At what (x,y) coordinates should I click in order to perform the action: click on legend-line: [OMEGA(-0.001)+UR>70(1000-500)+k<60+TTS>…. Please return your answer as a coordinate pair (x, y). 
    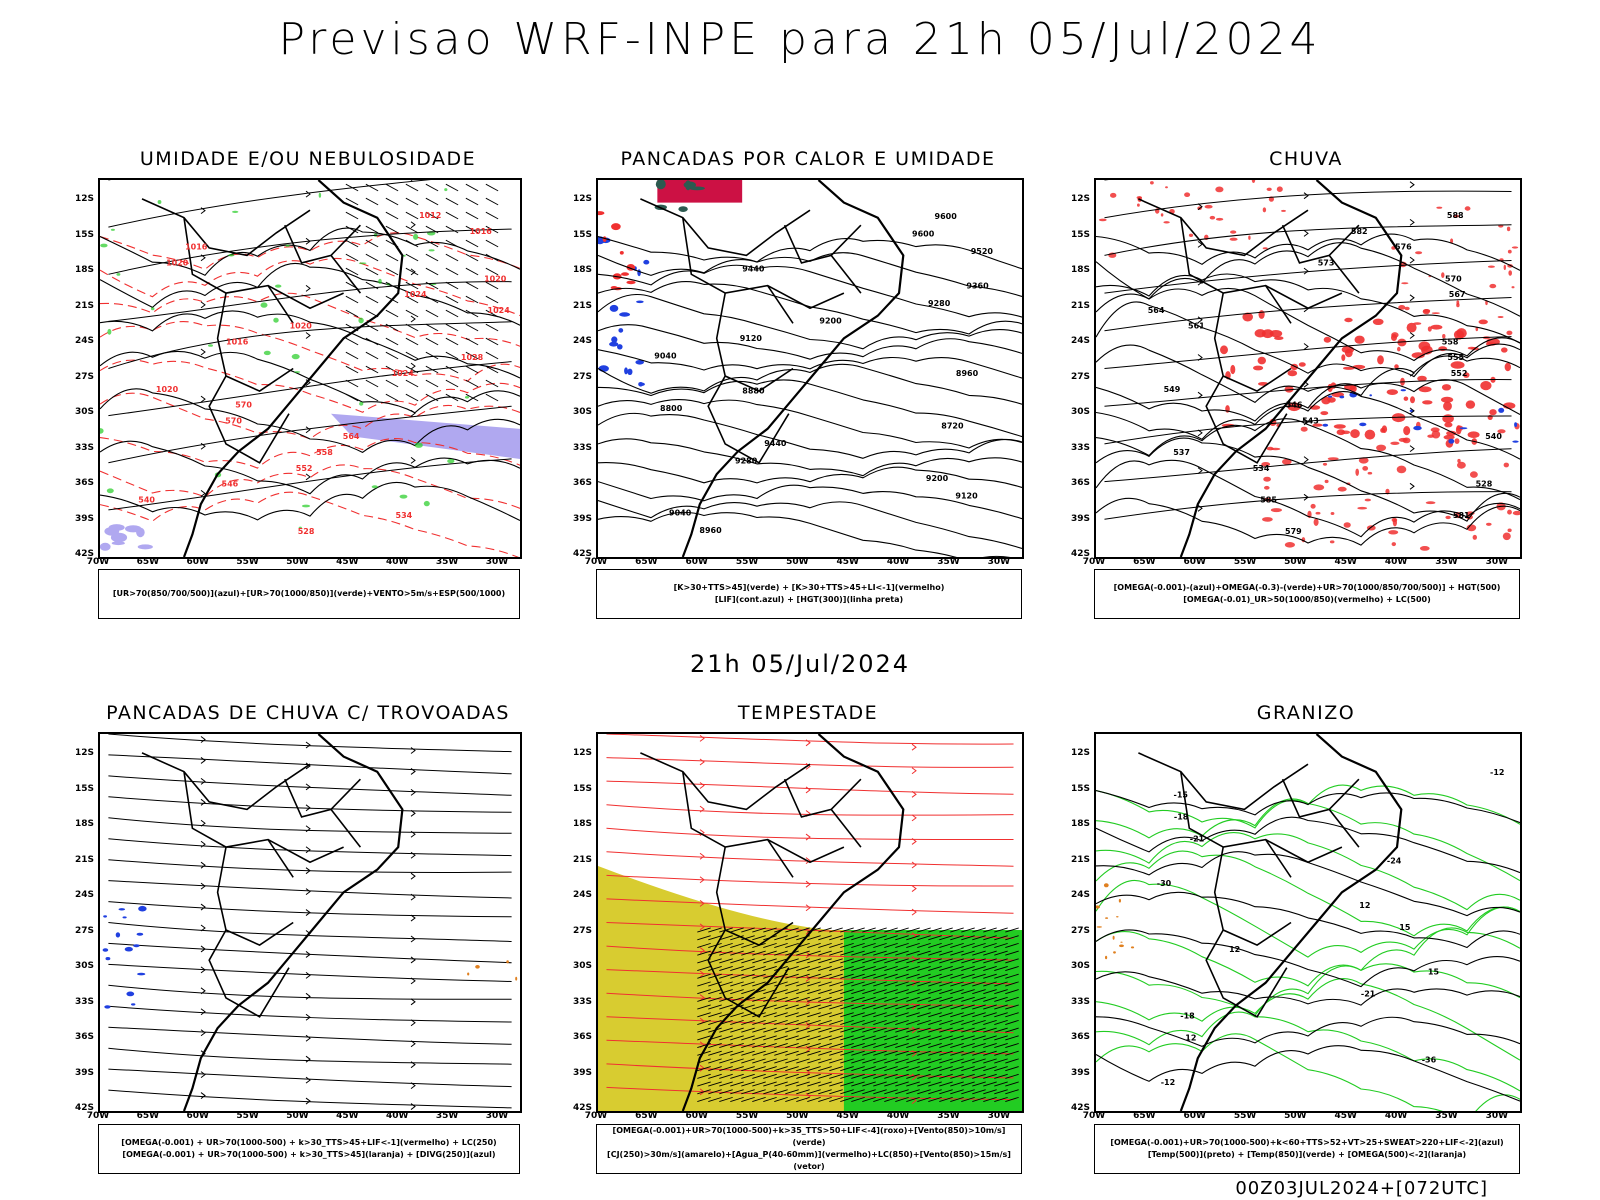
    Looking at the image, I should click on (1307, 1142).